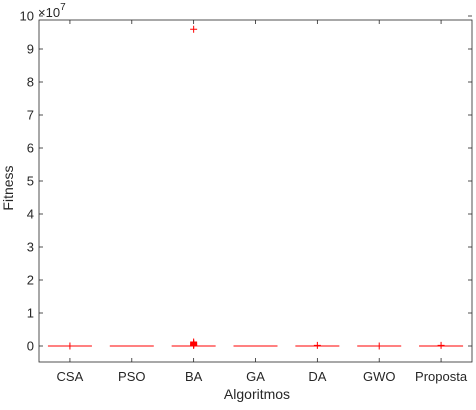 The image size is (476, 410). I want to click on y-tick-label: 9, so click(30, 49).